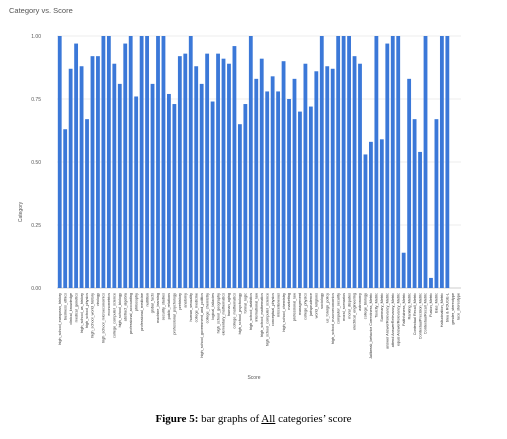 The image size is (507, 439). I want to click on caption-underlined-word: All, so click(268, 419).